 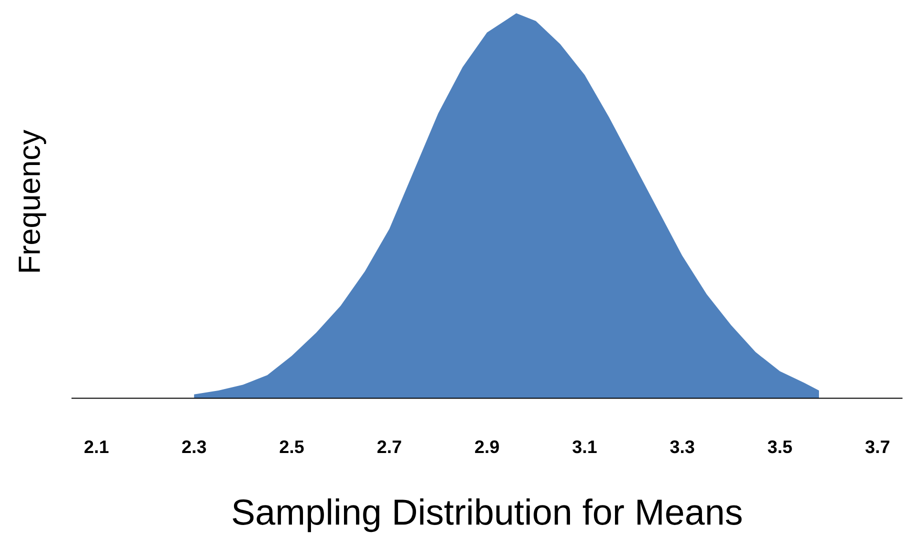 What do you see at coordinates (780, 447) in the screenshot?
I see `x-tick-label: 3.5` at bounding box center [780, 447].